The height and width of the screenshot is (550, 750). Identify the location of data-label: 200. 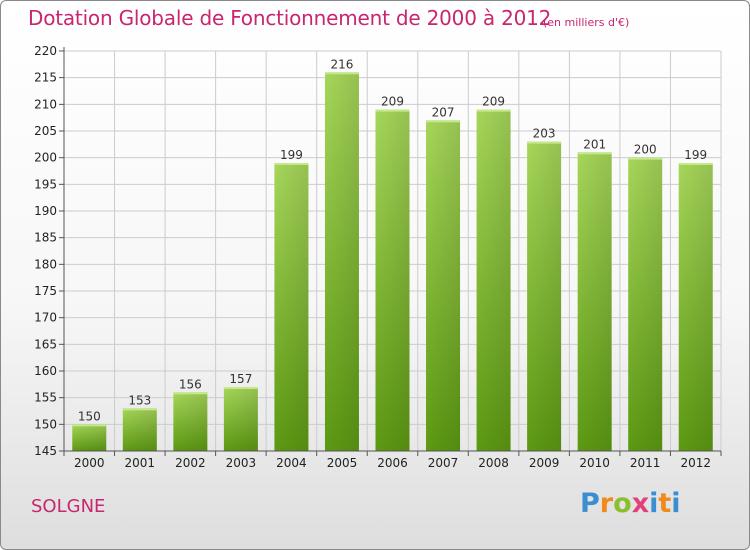
(645, 150).